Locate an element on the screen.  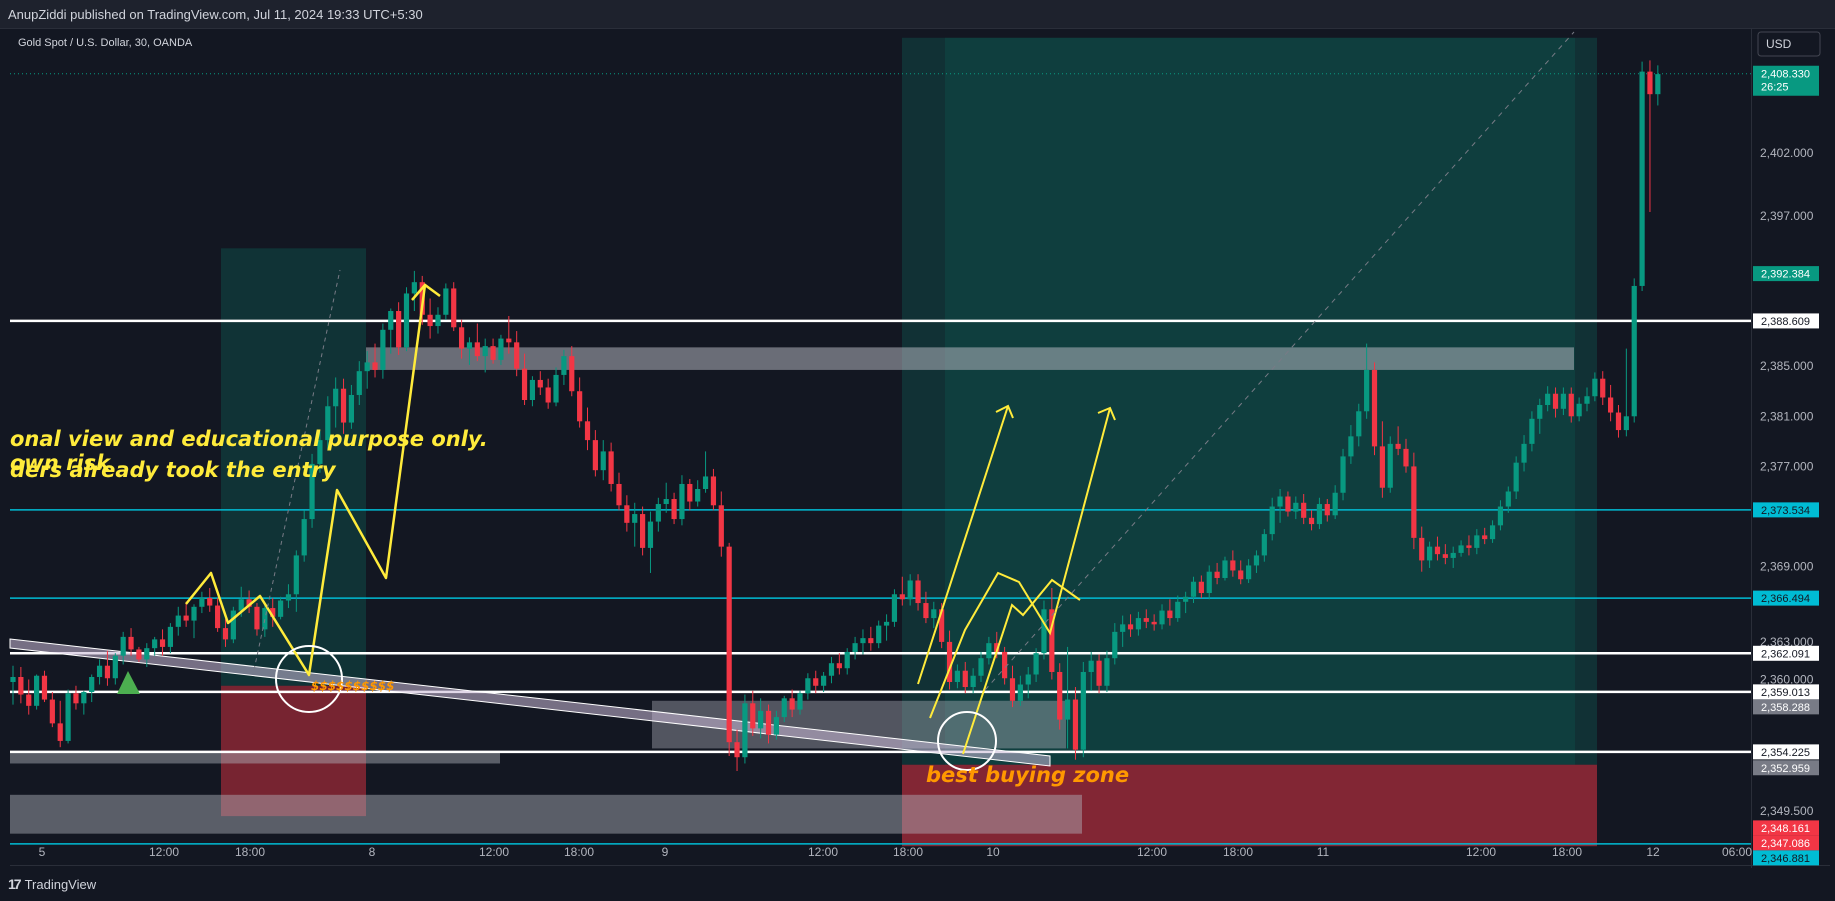
demand-box-large is located at coordinates (546, 814).